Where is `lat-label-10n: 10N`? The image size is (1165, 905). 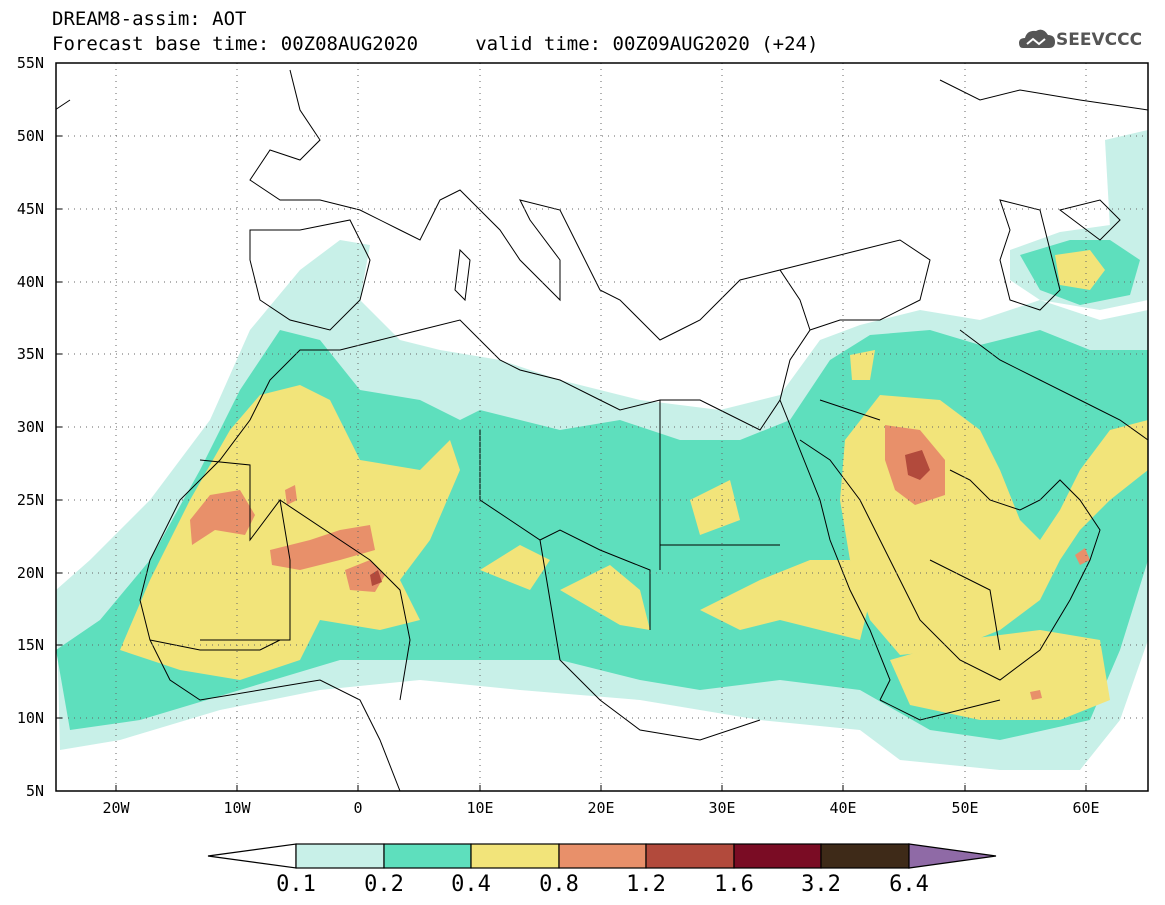
lat-label-10n: 10N is located at coordinates (30, 718).